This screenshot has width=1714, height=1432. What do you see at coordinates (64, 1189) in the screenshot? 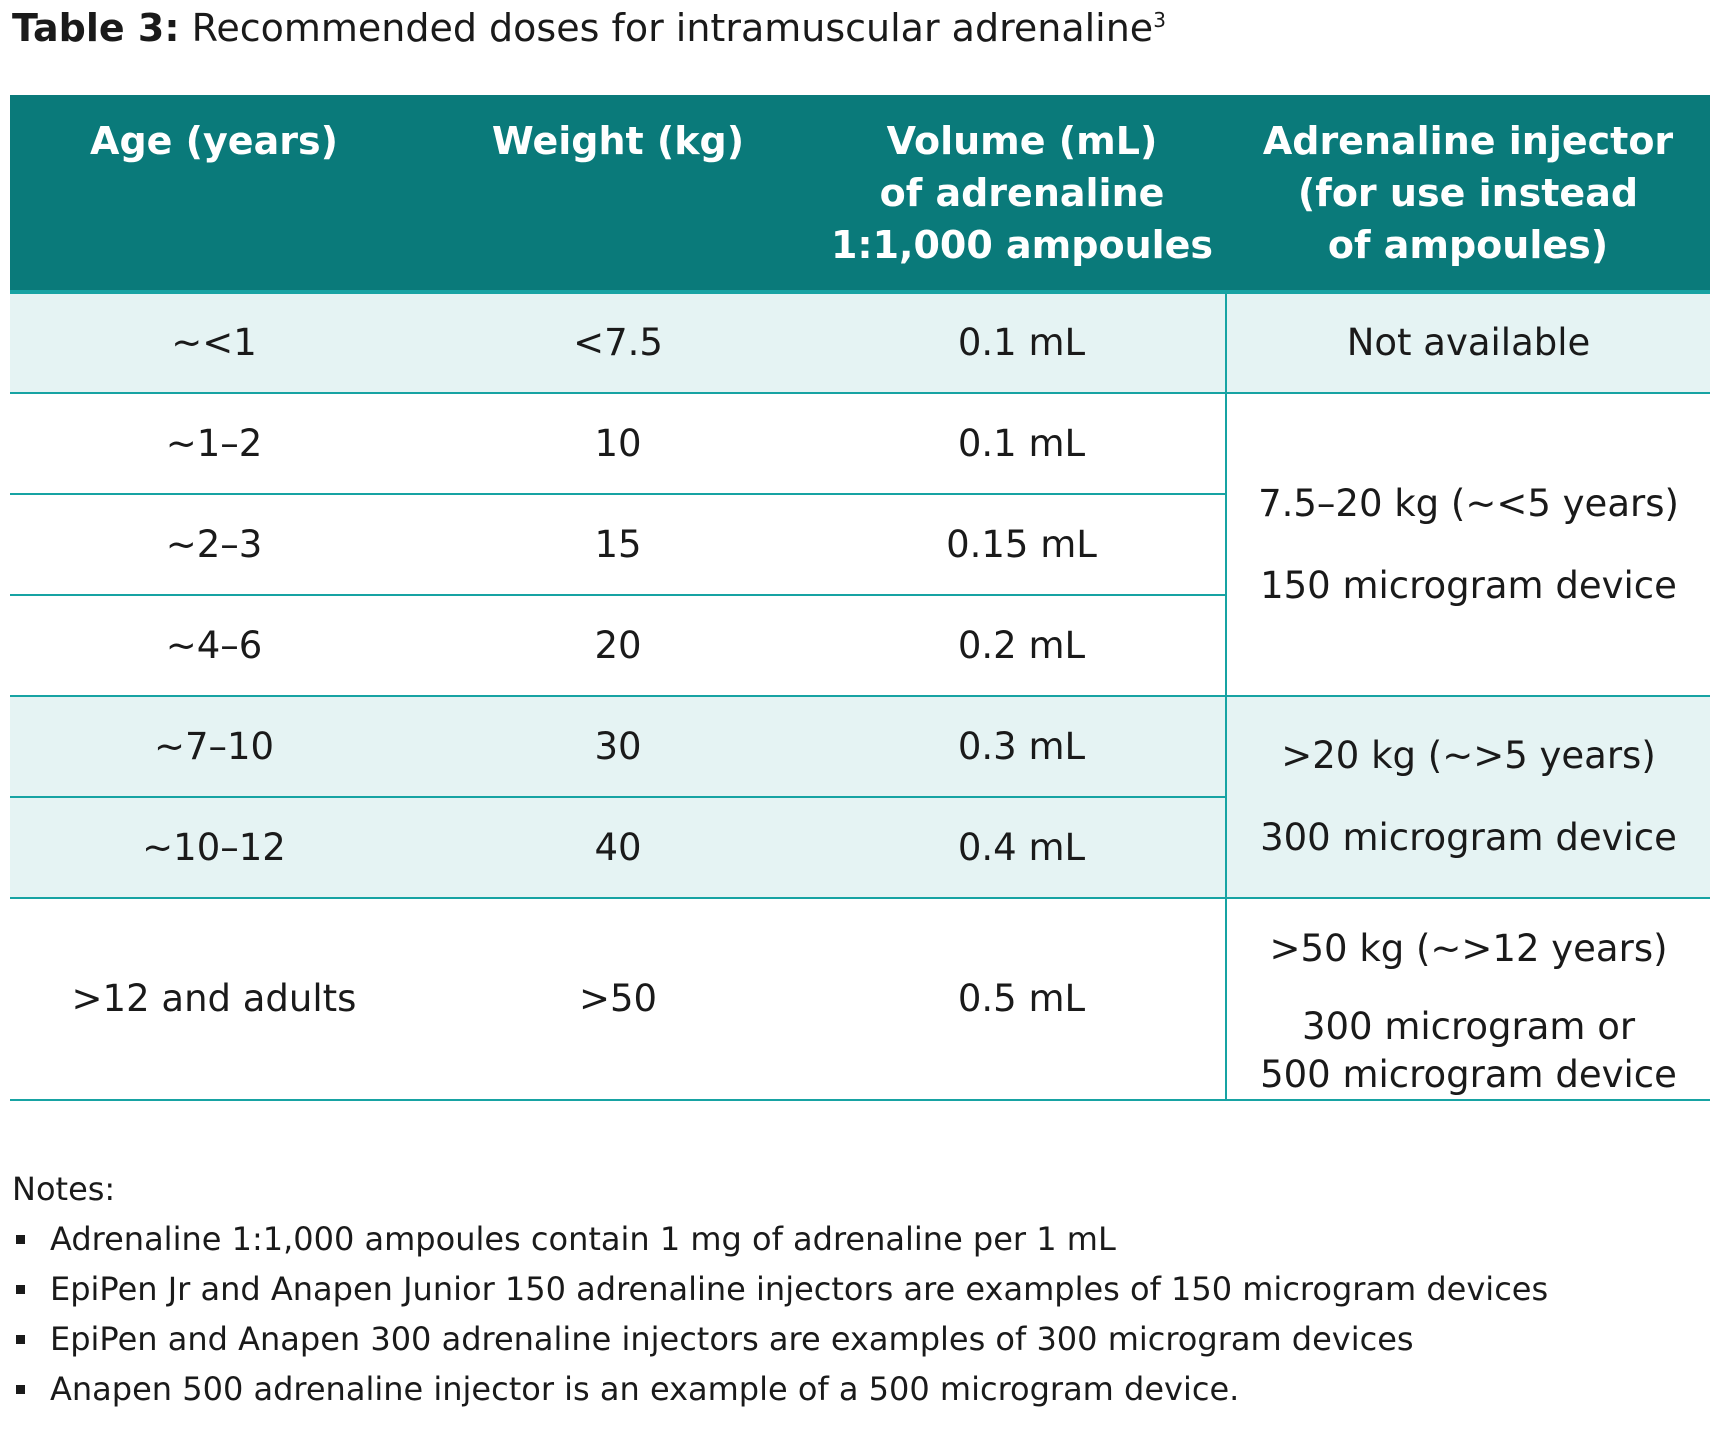
I see `notes-title: Notes:` at bounding box center [64, 1189].